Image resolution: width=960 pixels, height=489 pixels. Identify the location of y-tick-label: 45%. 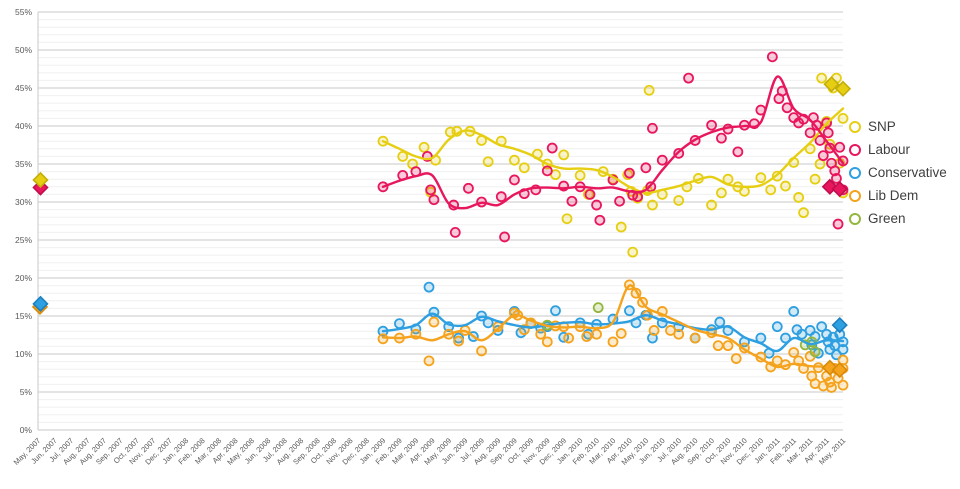
(23, 88).